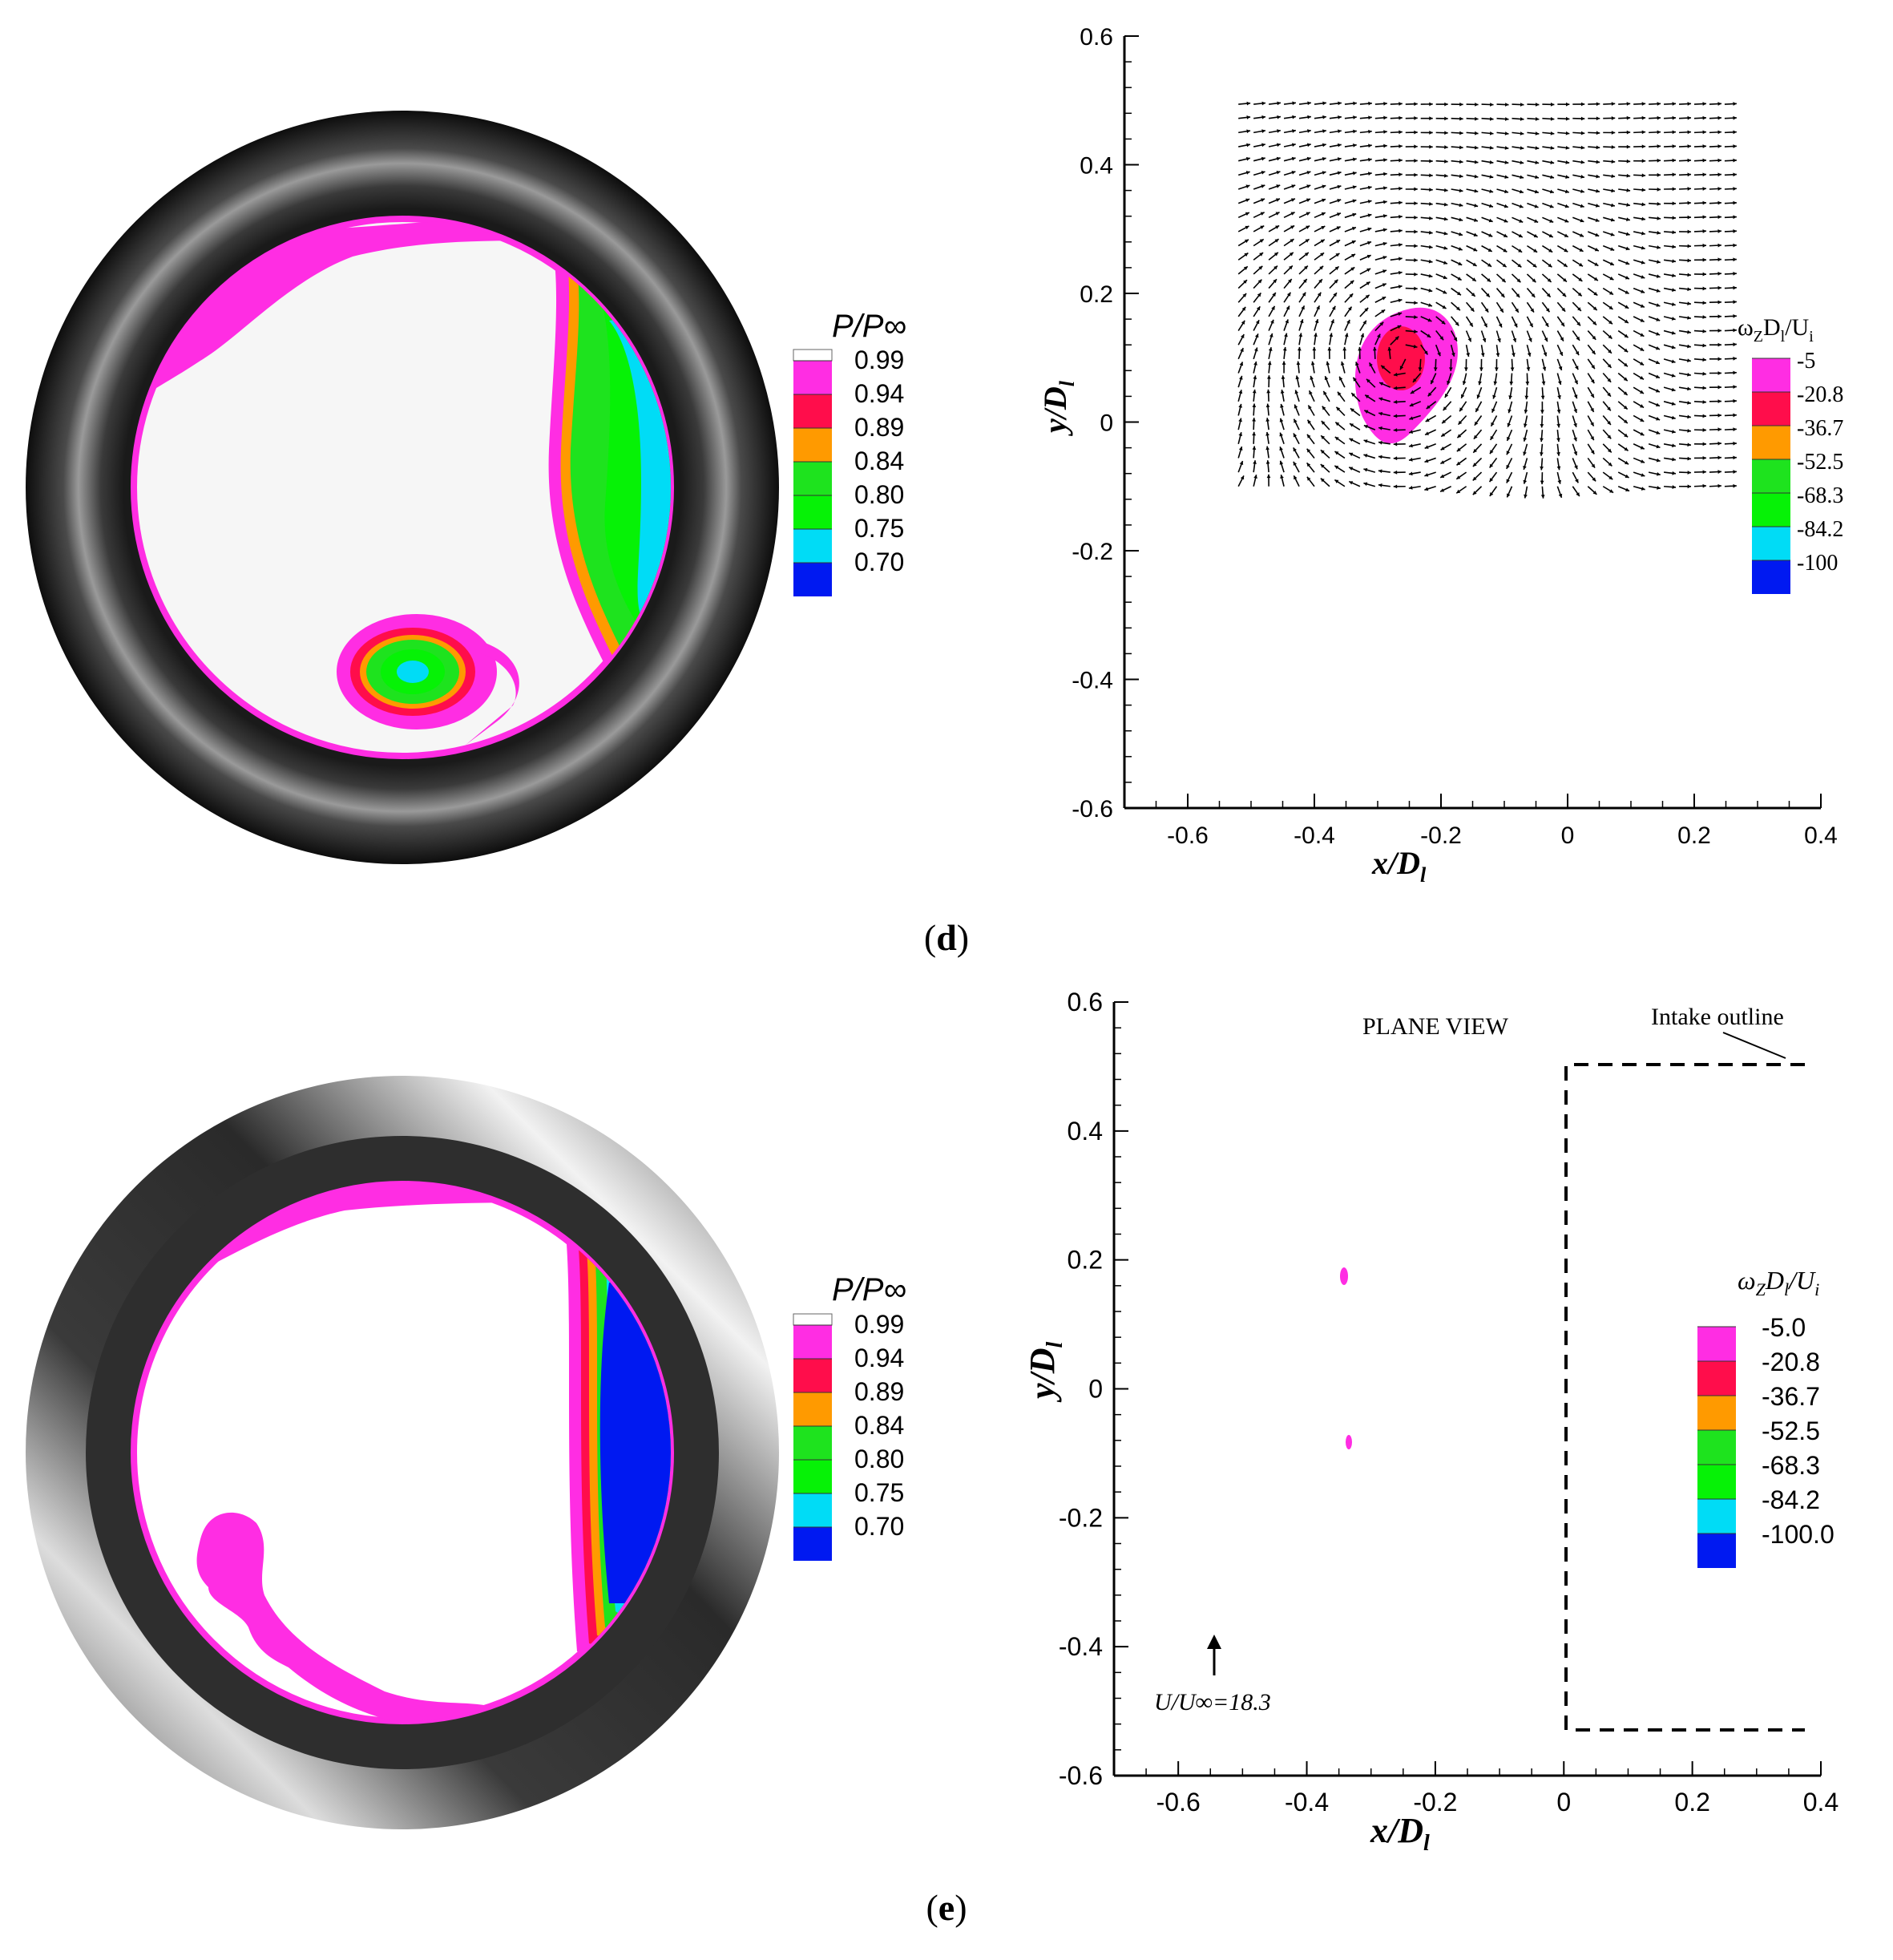  I want to click on vortex-region, so click(1349, 1442).